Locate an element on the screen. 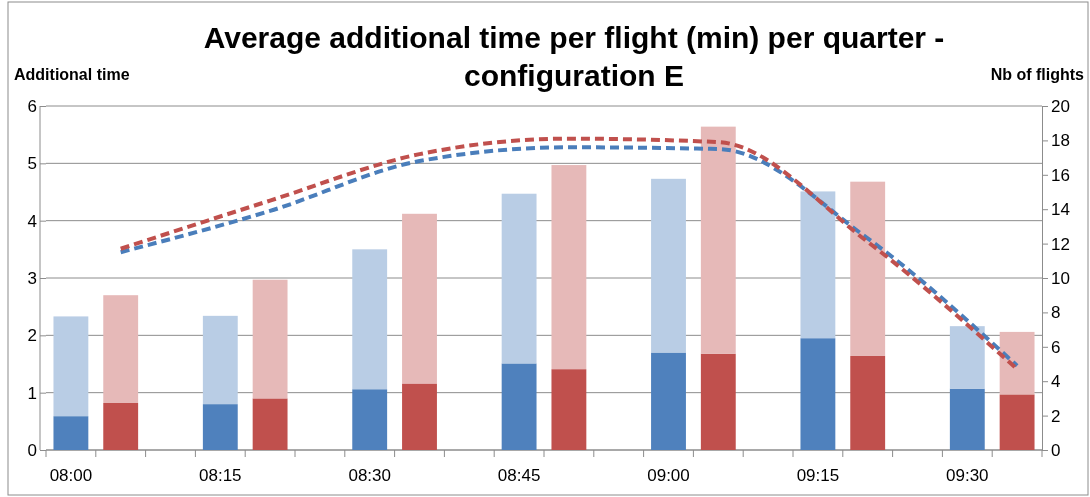 The image size is (1090, 497). x-tick-label: 09:15 is located at coordinates (818, 475).